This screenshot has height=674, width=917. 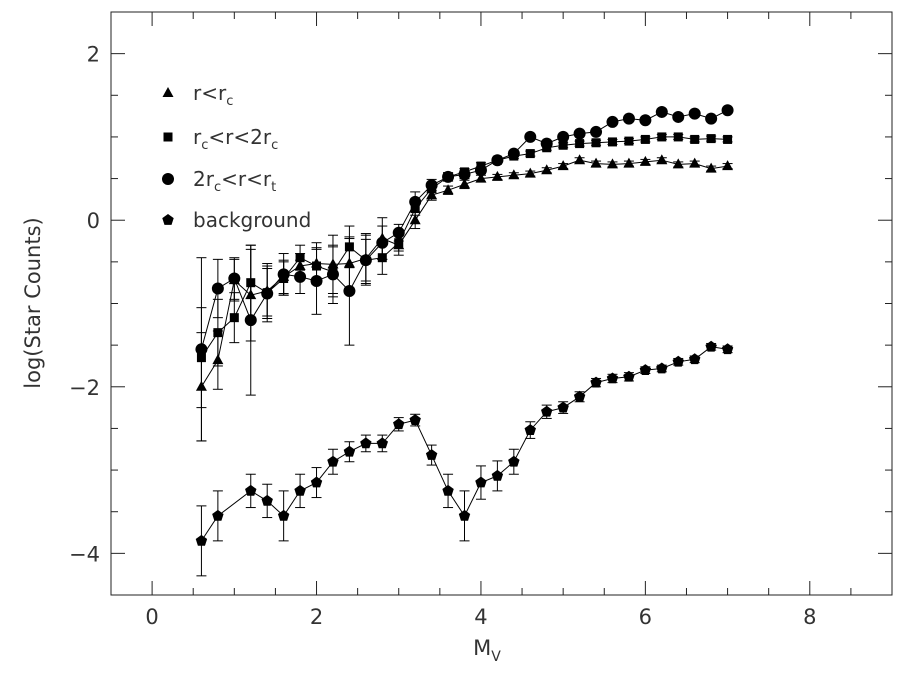 I want to click on y-tick-label: −2, so click(x=84, y=388).